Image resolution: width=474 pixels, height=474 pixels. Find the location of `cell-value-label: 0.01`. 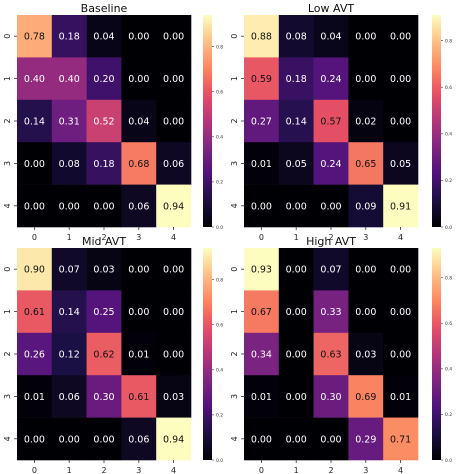

cell-value-label: 0.01 is located at coordinates (138, 355).